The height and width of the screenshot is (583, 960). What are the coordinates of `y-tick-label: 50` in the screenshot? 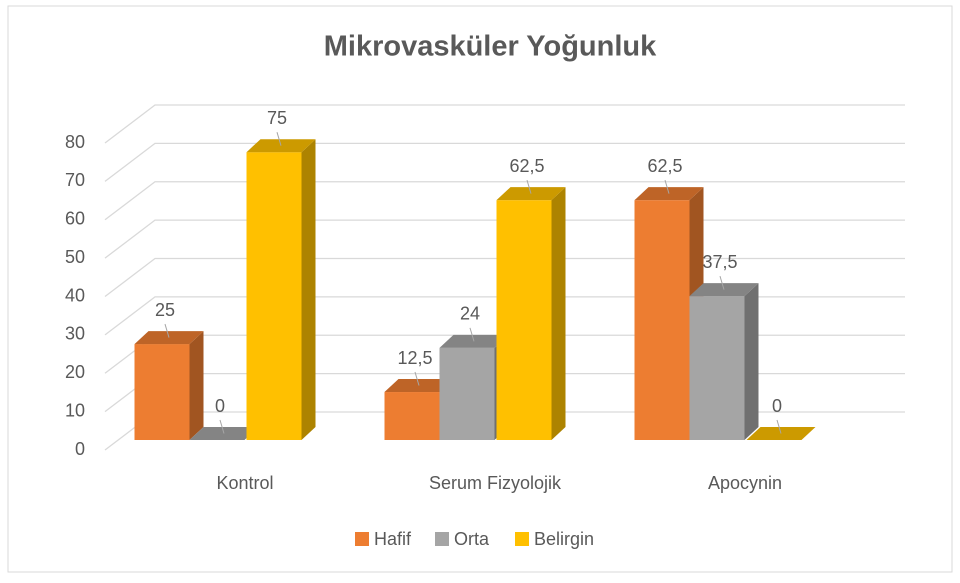 It's located at (75, 257).